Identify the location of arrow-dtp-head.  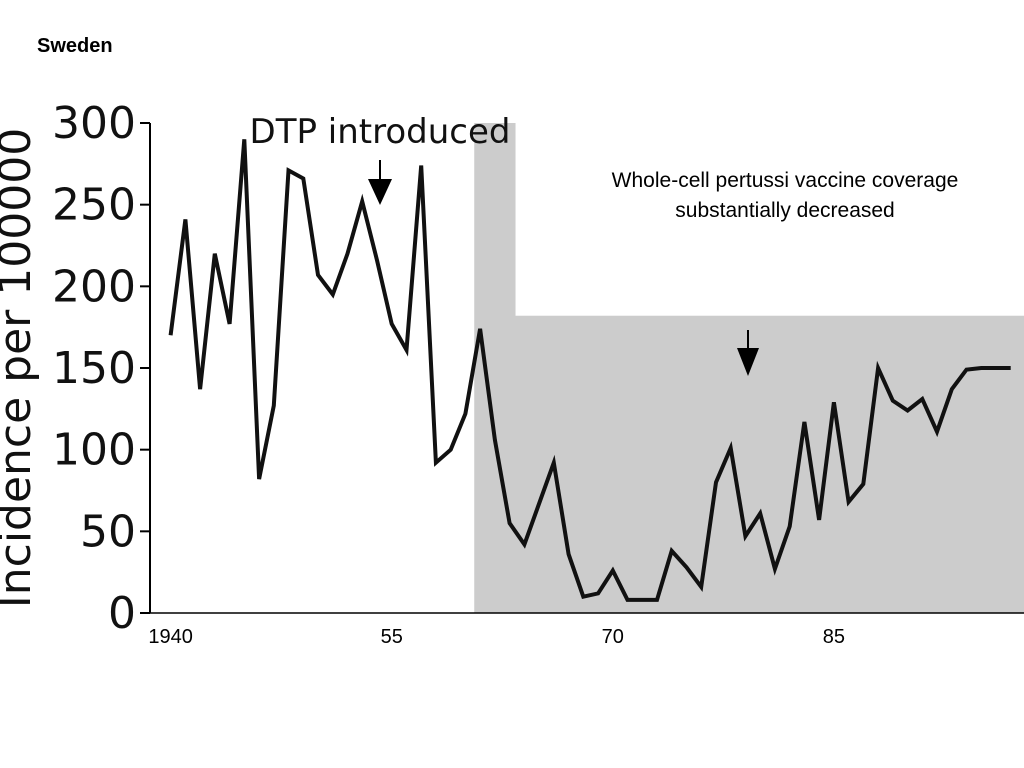
(380, 192).